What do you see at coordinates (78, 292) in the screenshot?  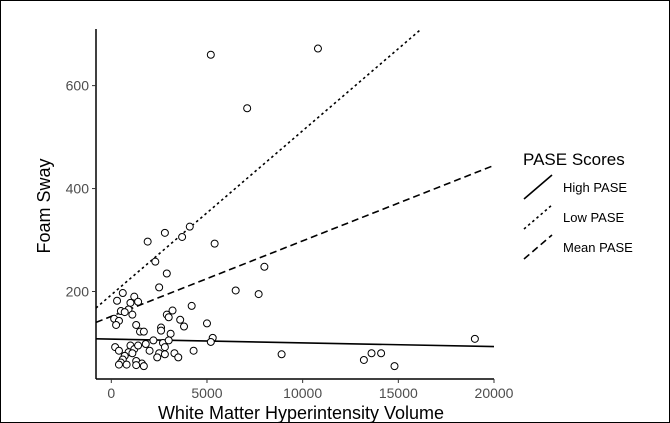 I see `y-tick-label: 200` at bounding box center [78, 292].